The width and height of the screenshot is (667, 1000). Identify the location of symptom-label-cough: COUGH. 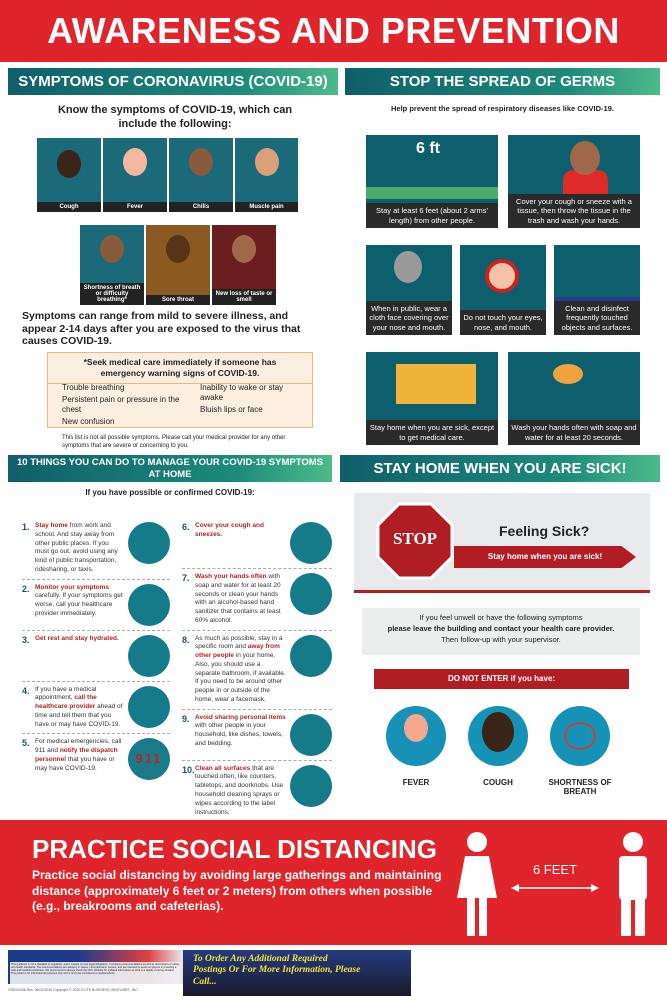
(498, 782).